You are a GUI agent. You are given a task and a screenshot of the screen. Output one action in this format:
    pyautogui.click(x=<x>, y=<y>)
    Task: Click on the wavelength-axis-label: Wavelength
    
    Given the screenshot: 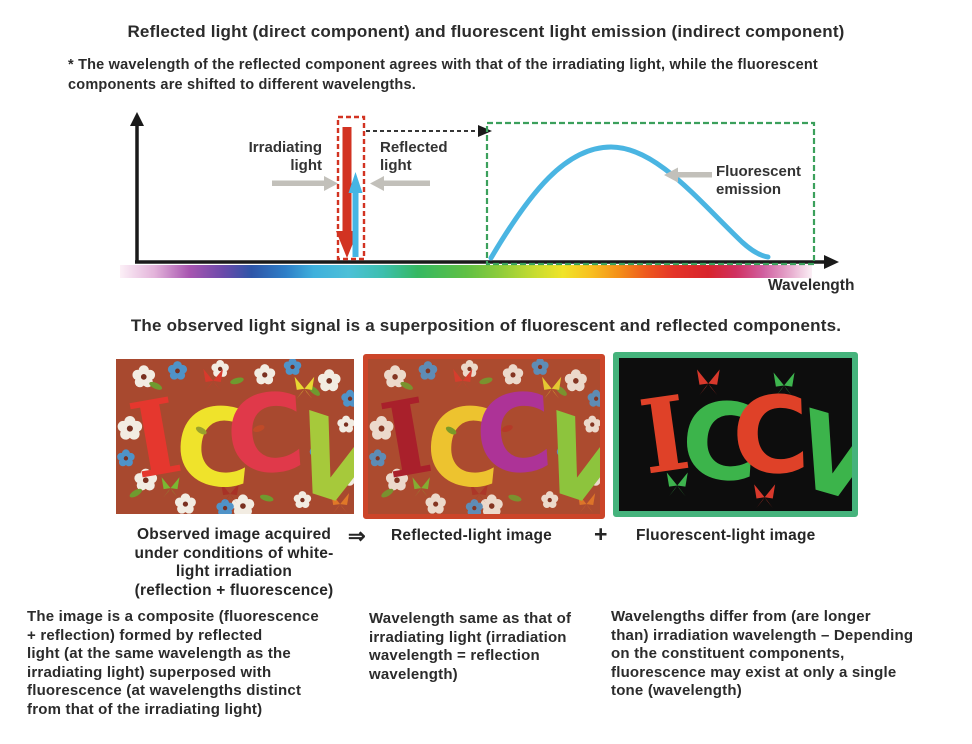 What is the action you would take?
    pyautogui.click(x=811, y=285)
    